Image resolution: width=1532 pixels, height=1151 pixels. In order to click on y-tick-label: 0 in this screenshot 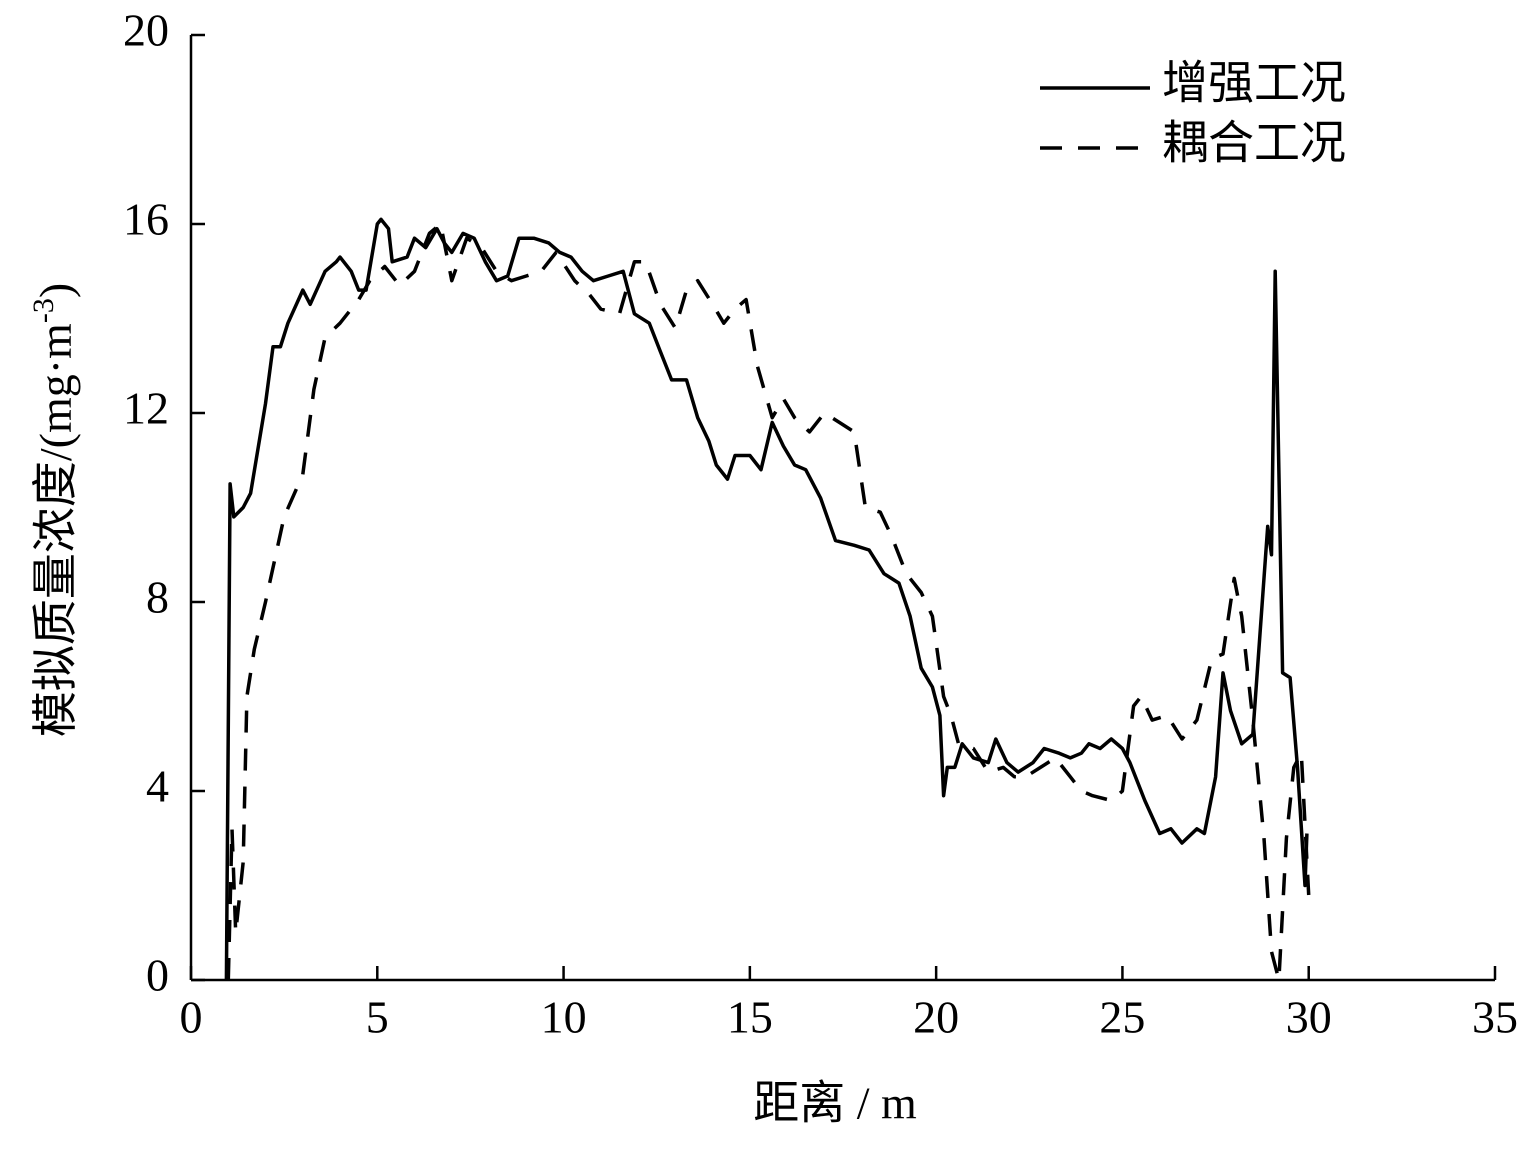, I will do `click(157, 975)`.